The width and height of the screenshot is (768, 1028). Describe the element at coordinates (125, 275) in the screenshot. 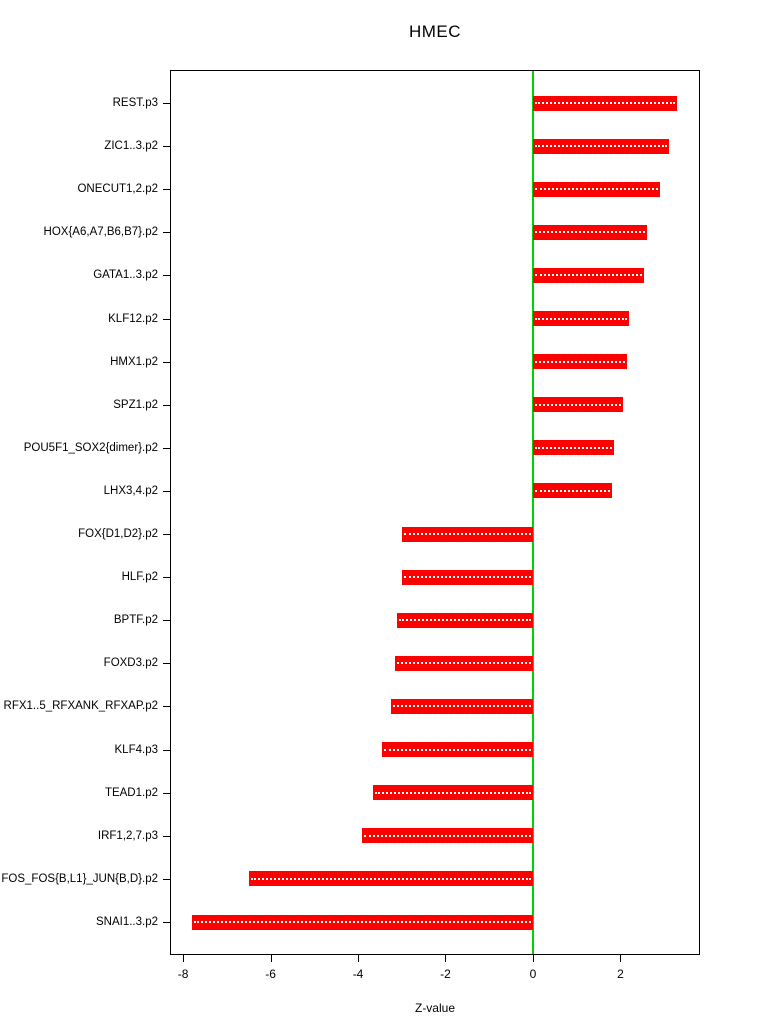

I see `y-axis-label: GATA1..3.p2` at that location.